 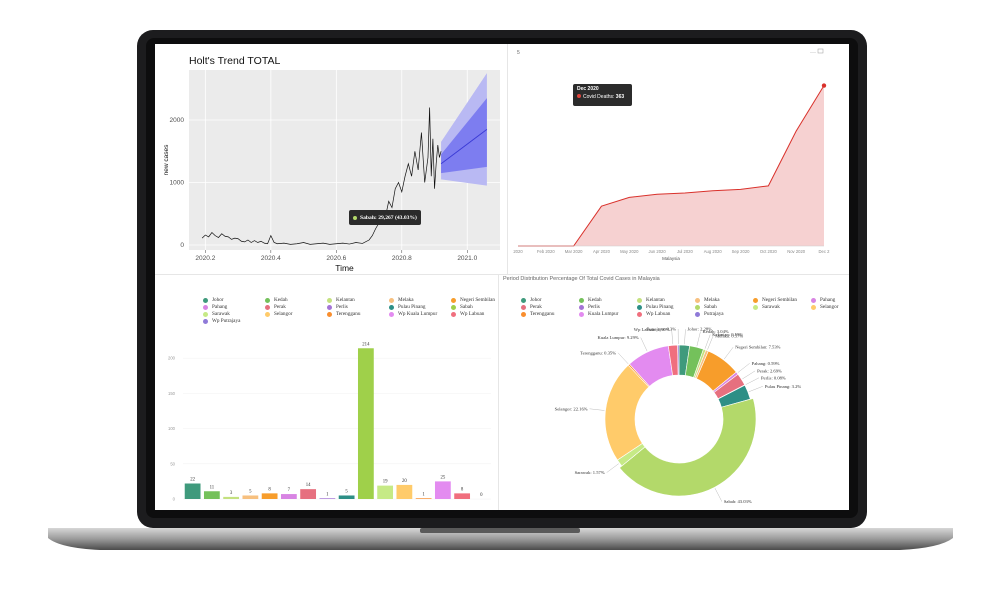 I want to click on donut-legend-item: Sabah, so click(x=722, y=307).